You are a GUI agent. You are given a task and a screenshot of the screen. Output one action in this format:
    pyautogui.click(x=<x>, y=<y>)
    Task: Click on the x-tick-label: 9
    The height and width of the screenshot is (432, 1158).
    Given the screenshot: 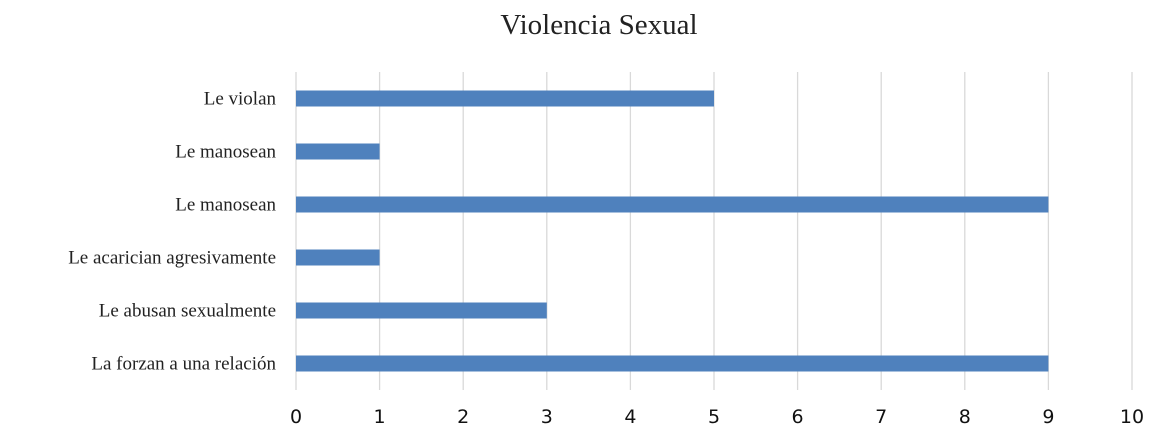 What is the action you would take?
    pyautogui.click(x=1048, y=417)
    